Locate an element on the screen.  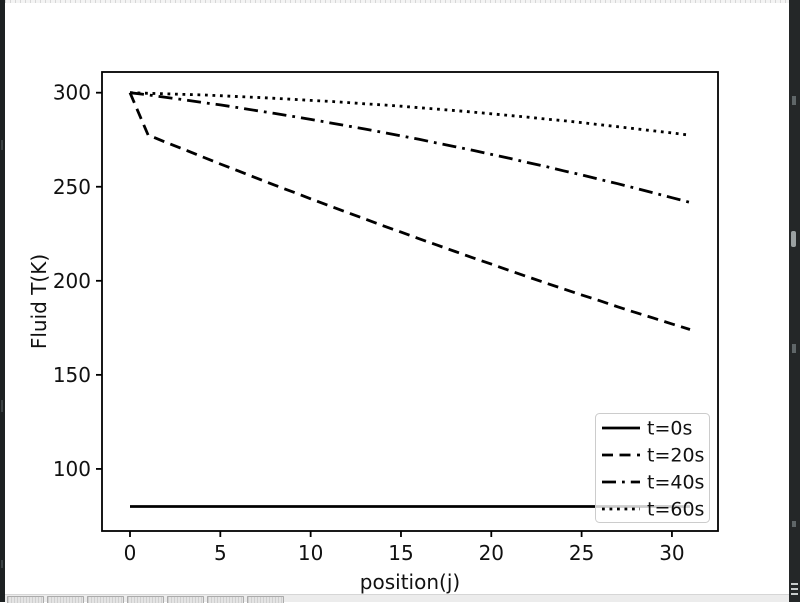
legend-label: t=40s is located at coordinates (675, 483).